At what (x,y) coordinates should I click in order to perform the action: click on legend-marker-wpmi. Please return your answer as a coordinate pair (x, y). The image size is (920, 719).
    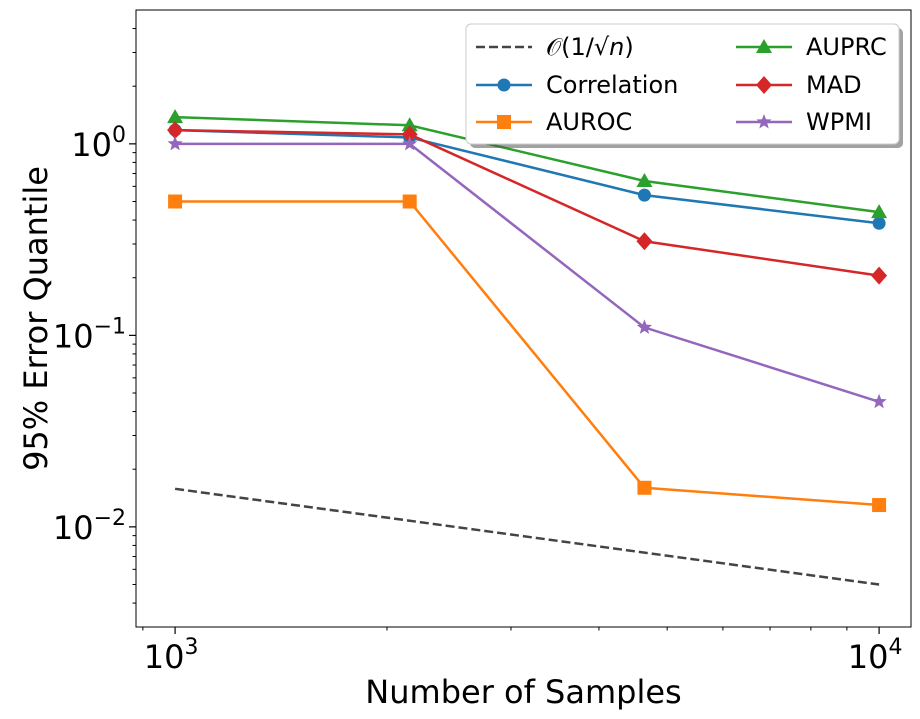
    Looking at the image, I should click on (764, 121).